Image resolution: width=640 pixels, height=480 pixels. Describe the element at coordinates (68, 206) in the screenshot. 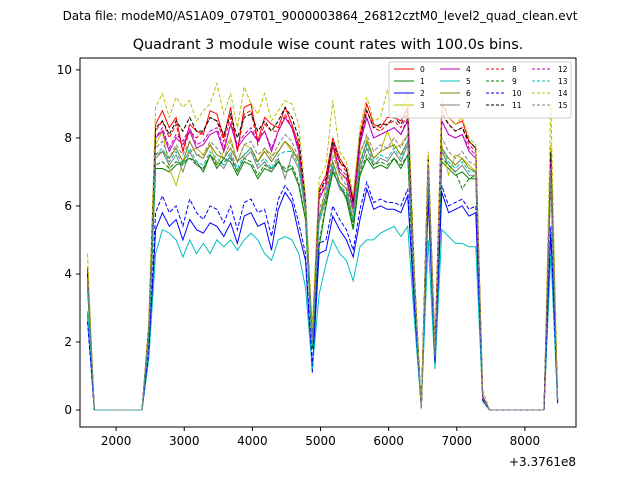

I see `y-tick-label: 6` at that location.